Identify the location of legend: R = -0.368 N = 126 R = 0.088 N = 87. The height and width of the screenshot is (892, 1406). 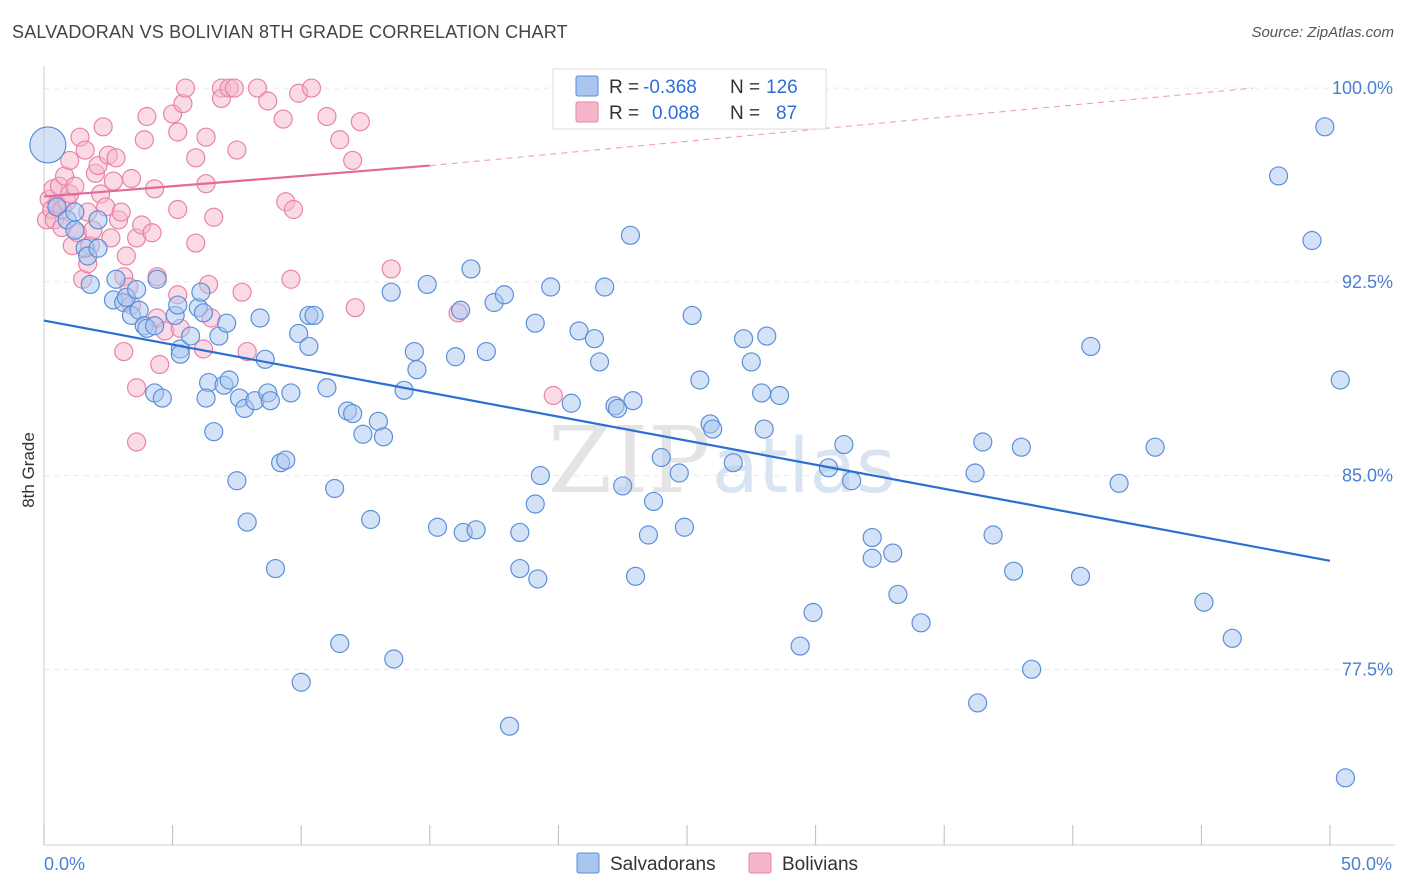
(689, 99).